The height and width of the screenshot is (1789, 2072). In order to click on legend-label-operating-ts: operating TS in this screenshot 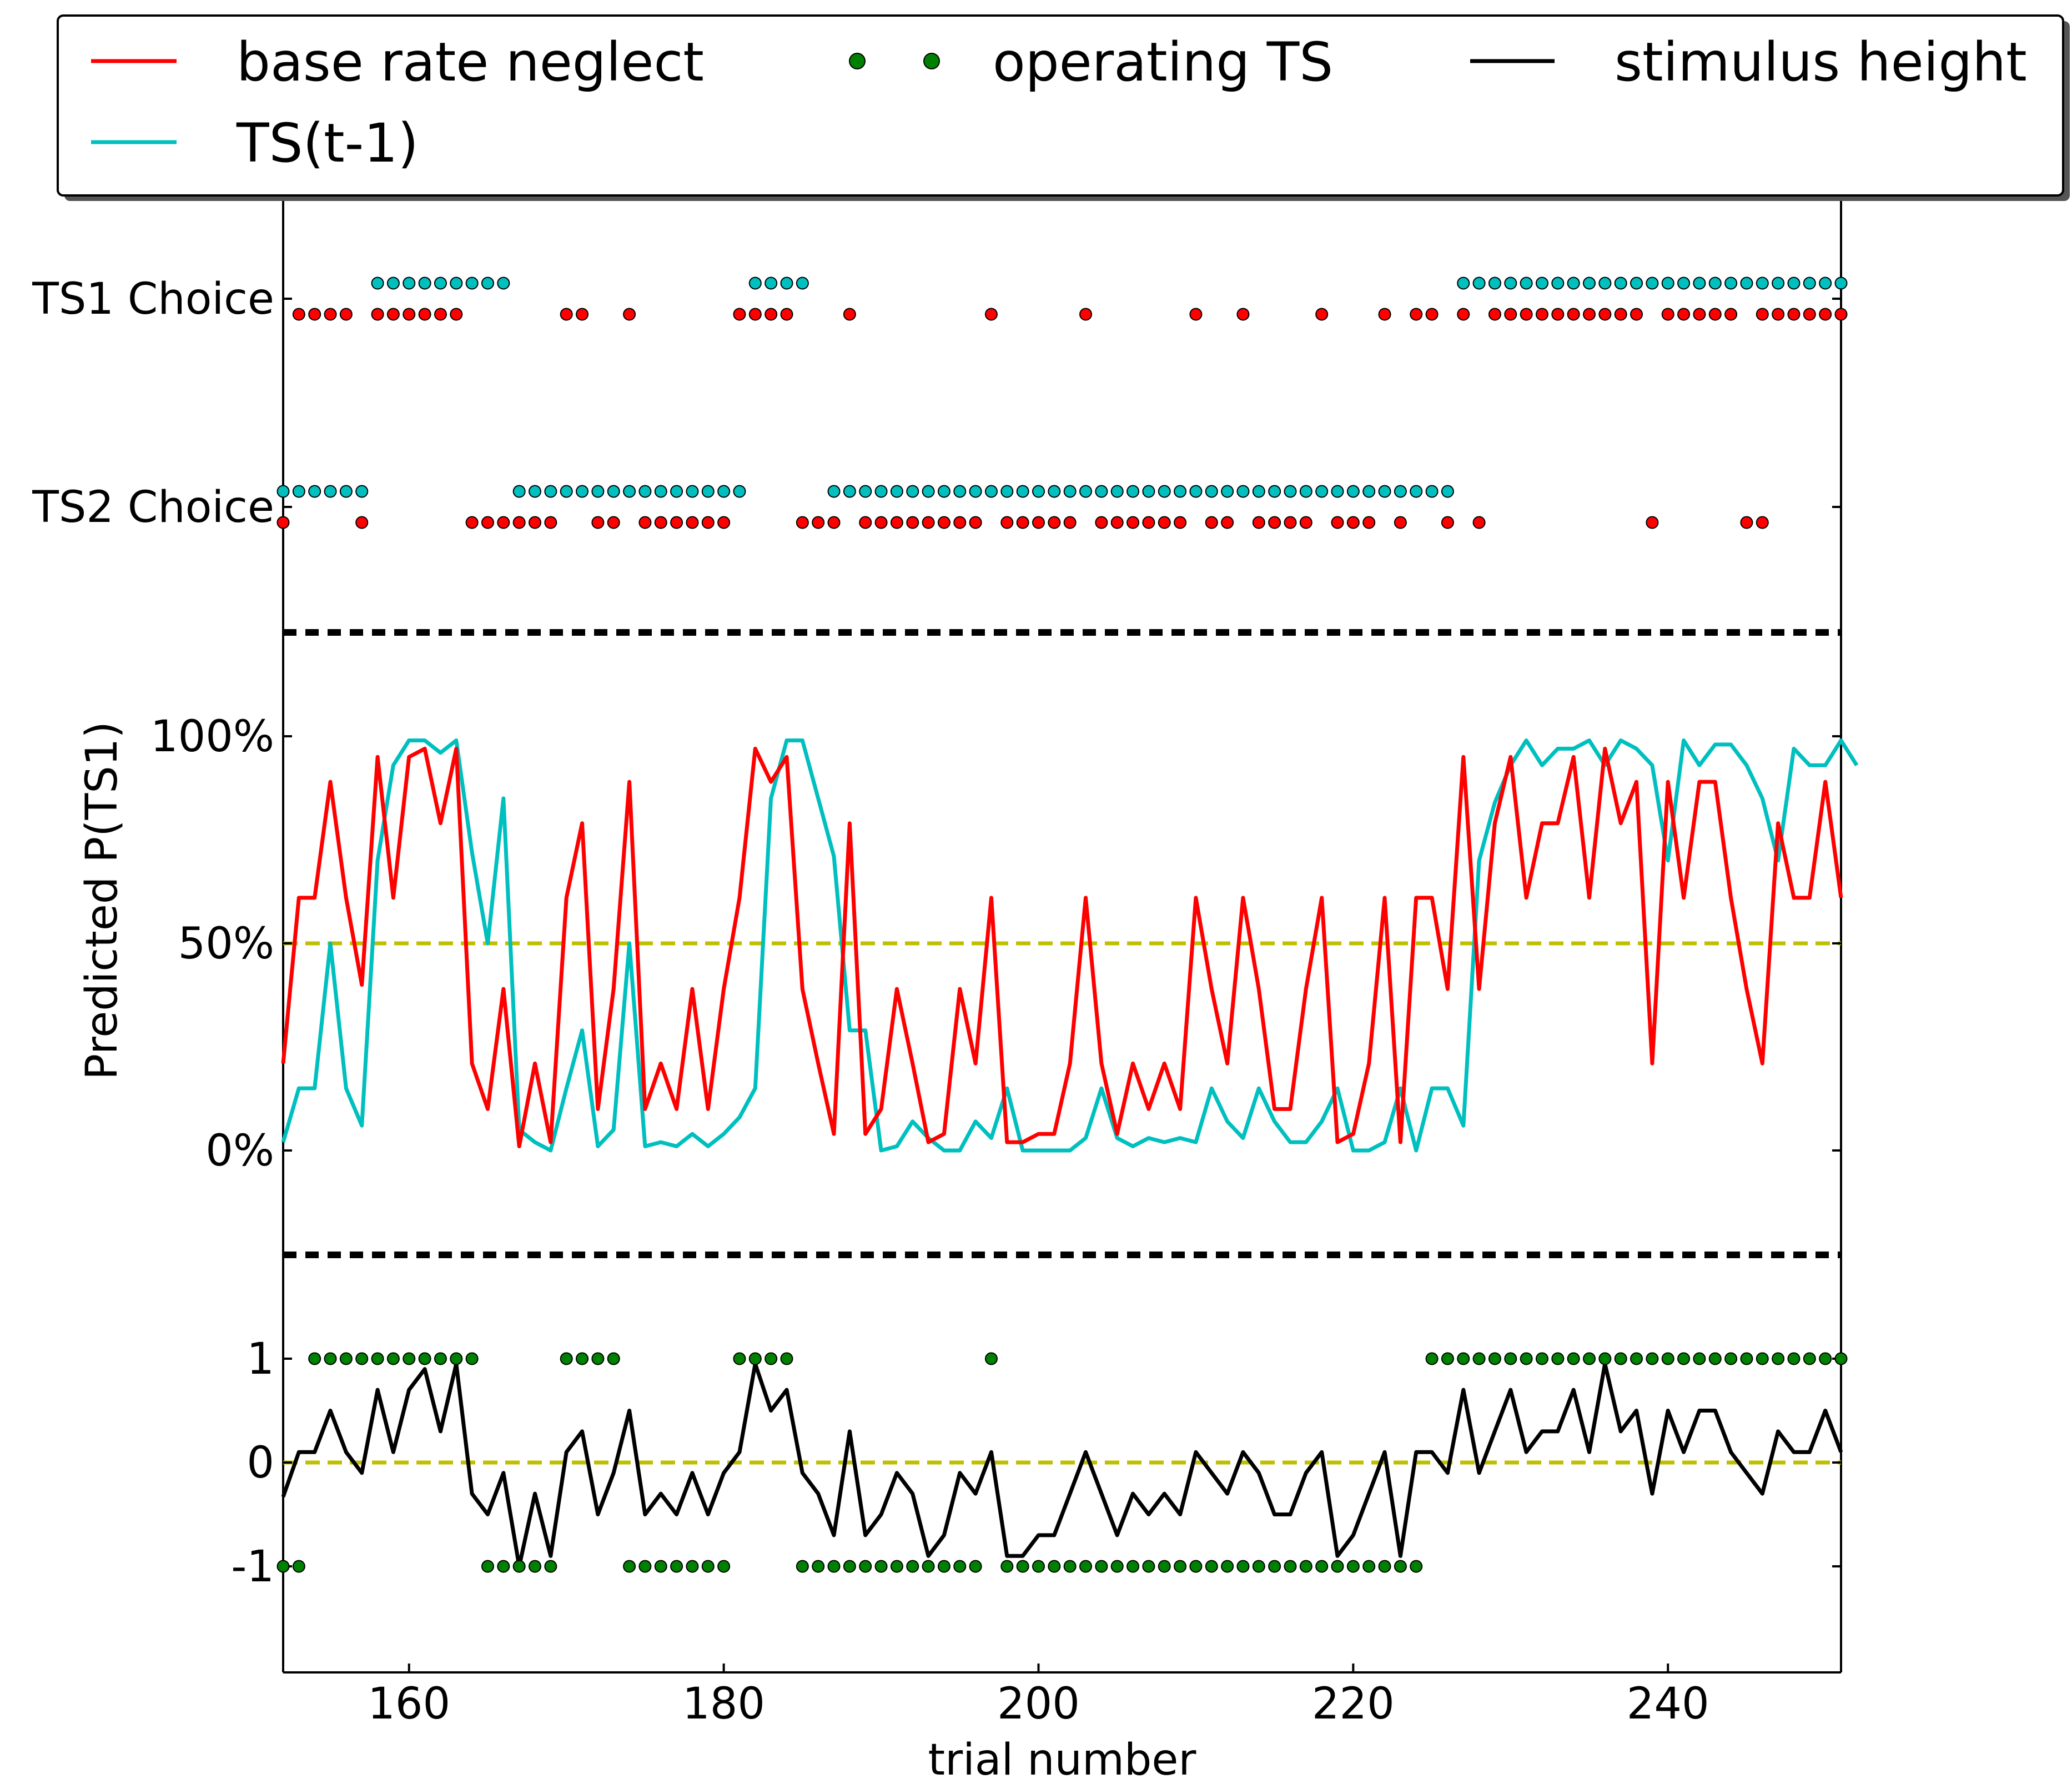, I will do `click(1163, 62)`.